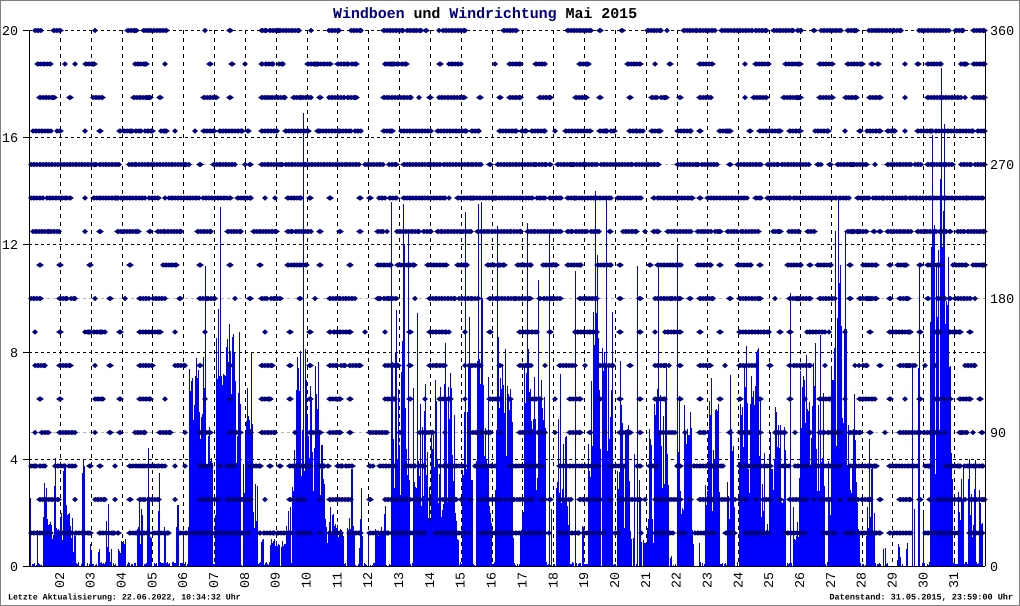 This screenshot has height=606, width=1020. What do you see at coordinates (554, 580) in the screenshot?
I see `svg-text: 18` at bounding box center [554, 580].